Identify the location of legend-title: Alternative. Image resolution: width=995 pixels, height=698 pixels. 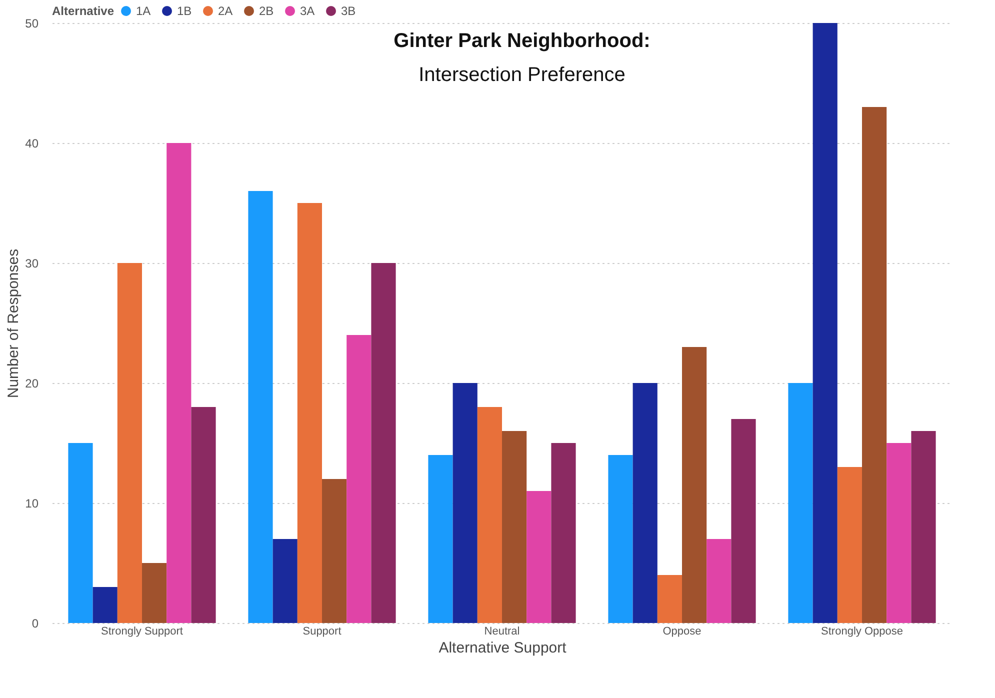
(83, 11).